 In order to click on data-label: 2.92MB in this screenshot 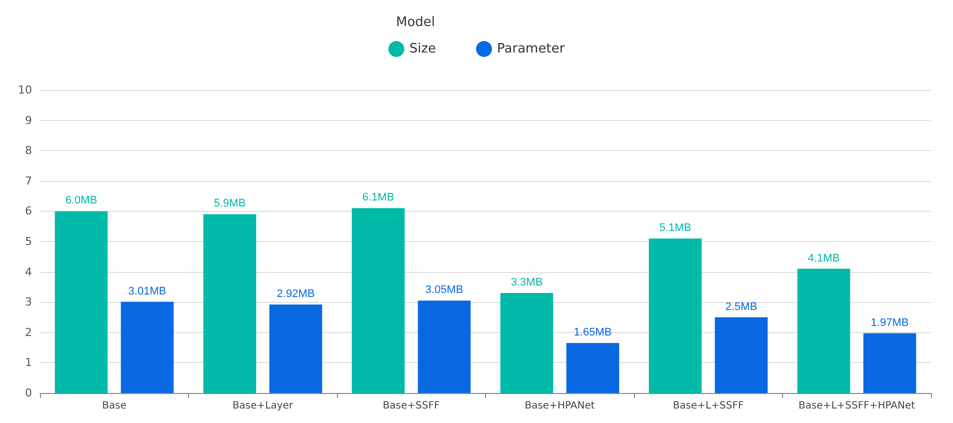, I will do `click(295, 294)`.